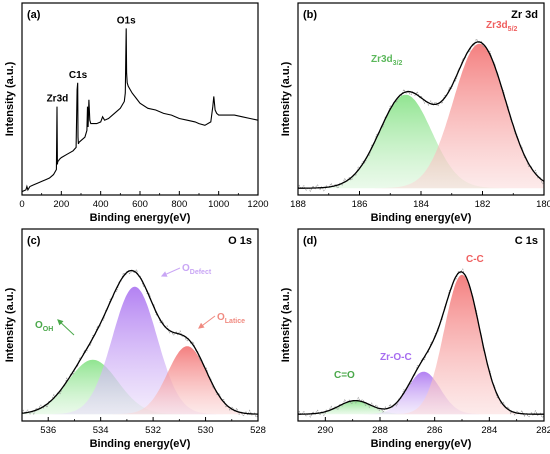  What do you see at coordinates (206, 430) in the screenshot?
I see `x-tick-label: 530` at bounding box center [206, 430].